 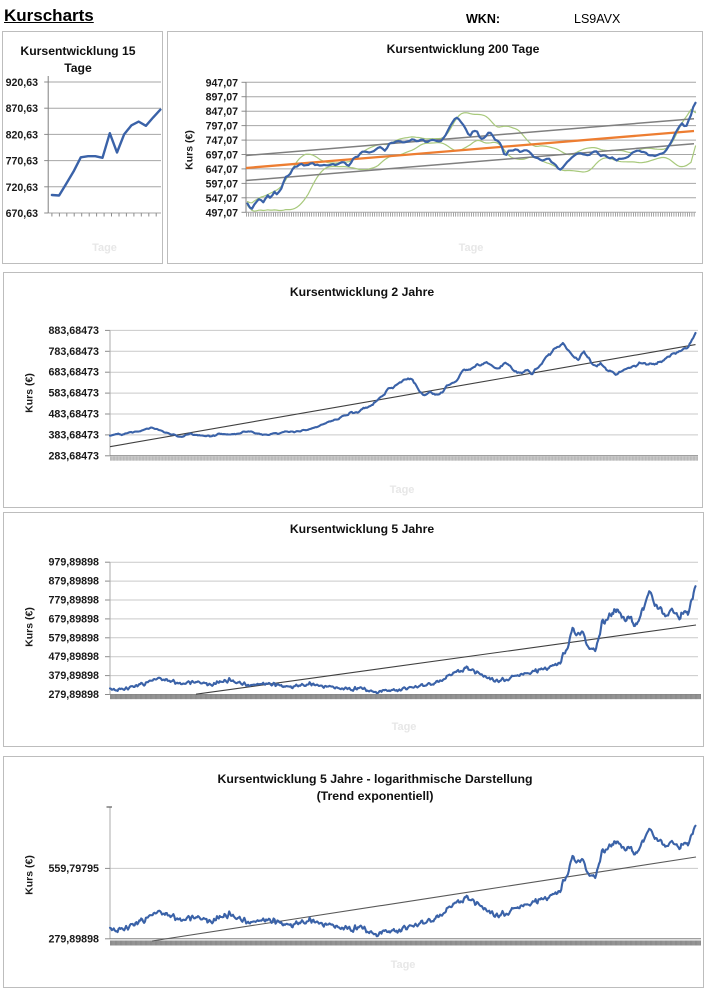 What do you see at coordinates (22, 214) in the screenshot?
I see `svg-text: 670,63` at bounding box center [22, 214].